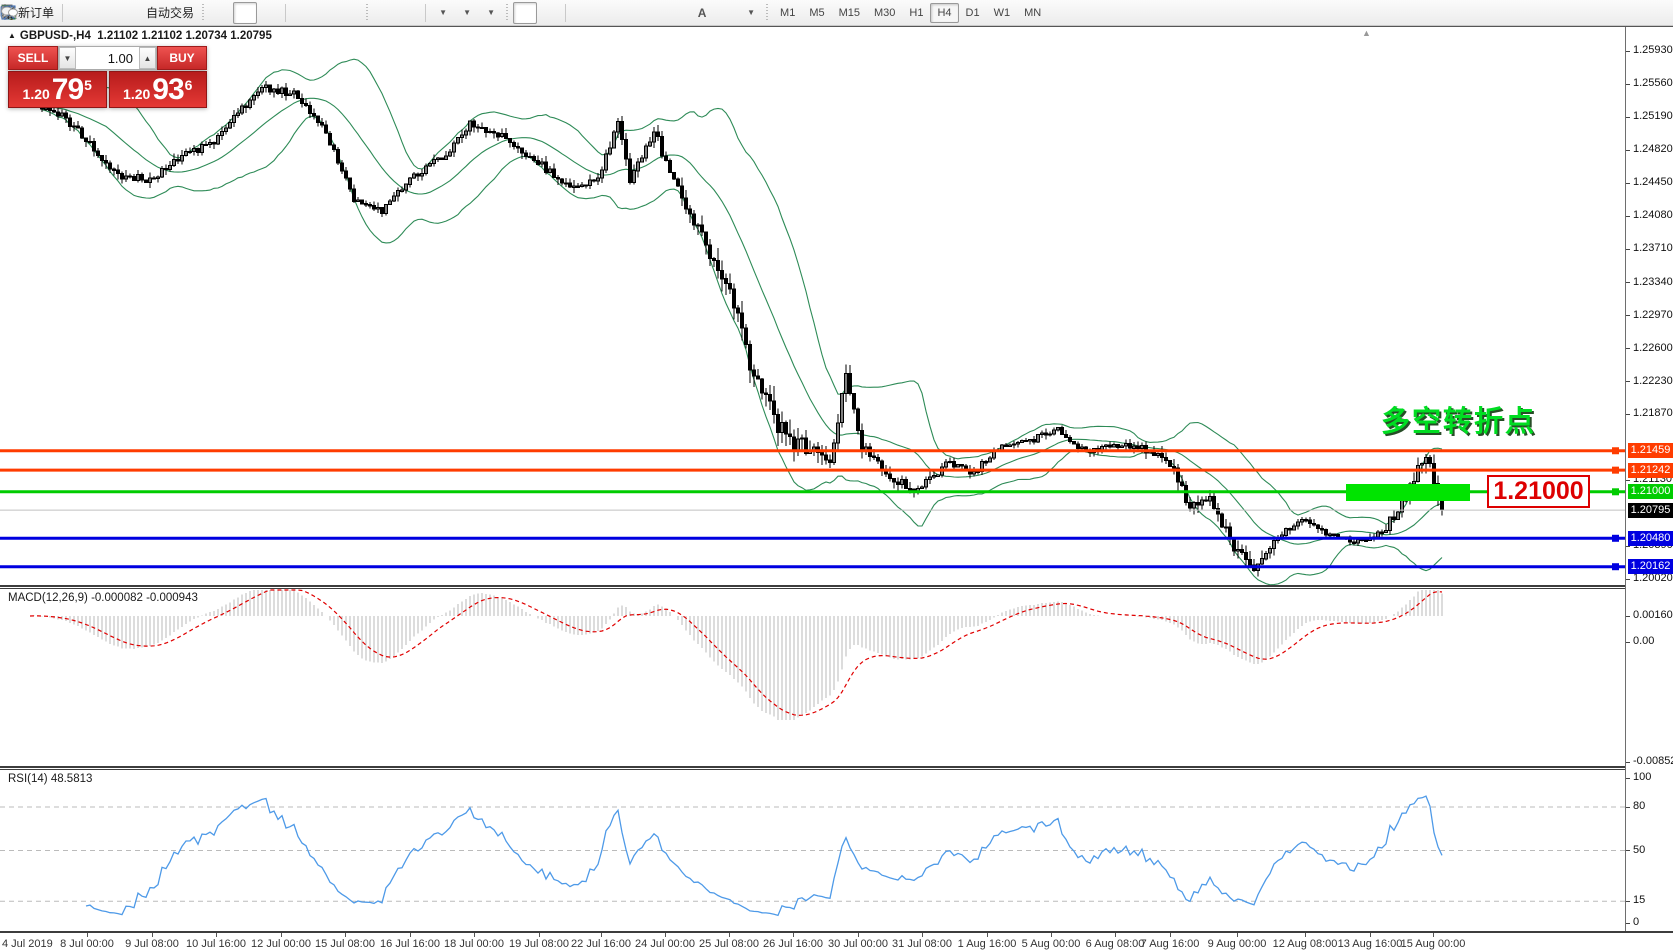 This screenshot has height=950, width=1673. What do you see at coordinates (788, 12) in the screenshot?
I see `timeframe-button-m1: M1` at bounding box center [788, 12].